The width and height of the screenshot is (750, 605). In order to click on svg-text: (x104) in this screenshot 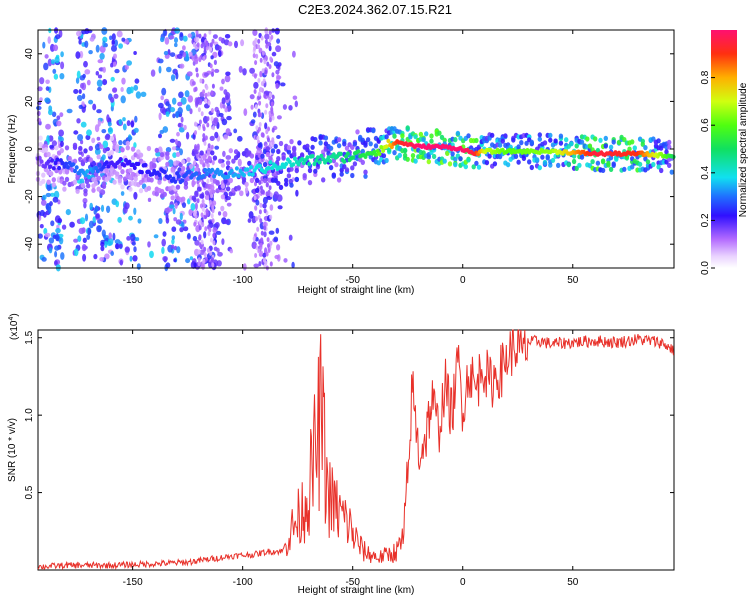, I will do `click(14, 326)`.